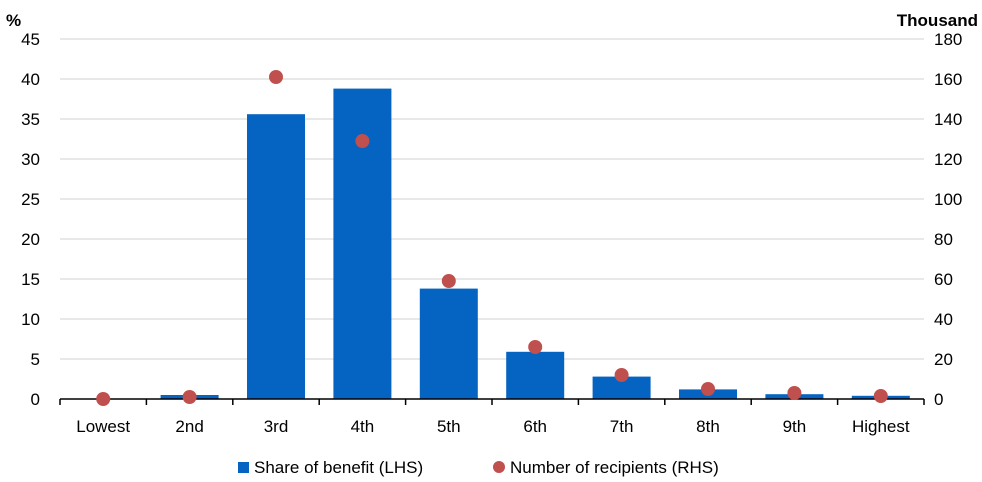 This screenshot has height=482, width=982. Describe the element at coordinates (943, 279) in the screenshot. I see `right-tick-label: 60` at that location.